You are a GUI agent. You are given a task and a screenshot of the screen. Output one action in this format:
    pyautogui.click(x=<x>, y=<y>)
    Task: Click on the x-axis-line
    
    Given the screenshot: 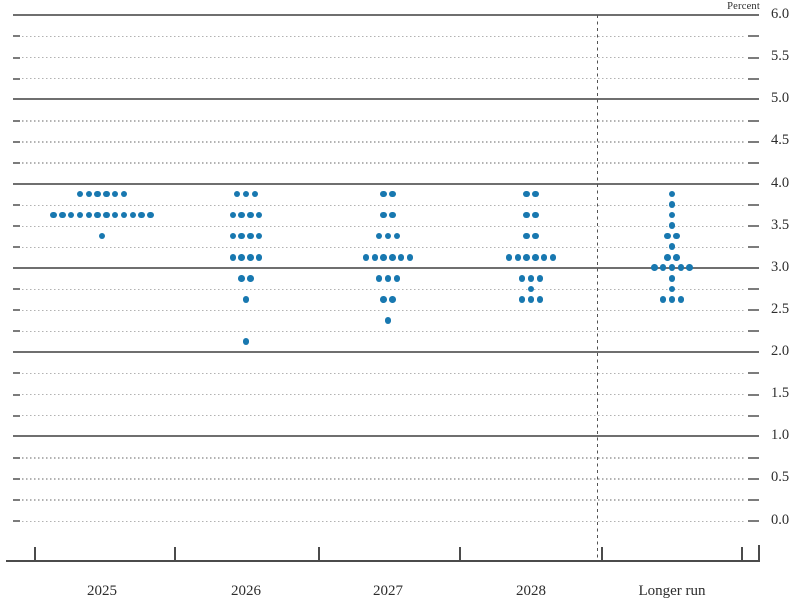 What is the action you would take?
    pyautogui.click(x=383, y=561)
    